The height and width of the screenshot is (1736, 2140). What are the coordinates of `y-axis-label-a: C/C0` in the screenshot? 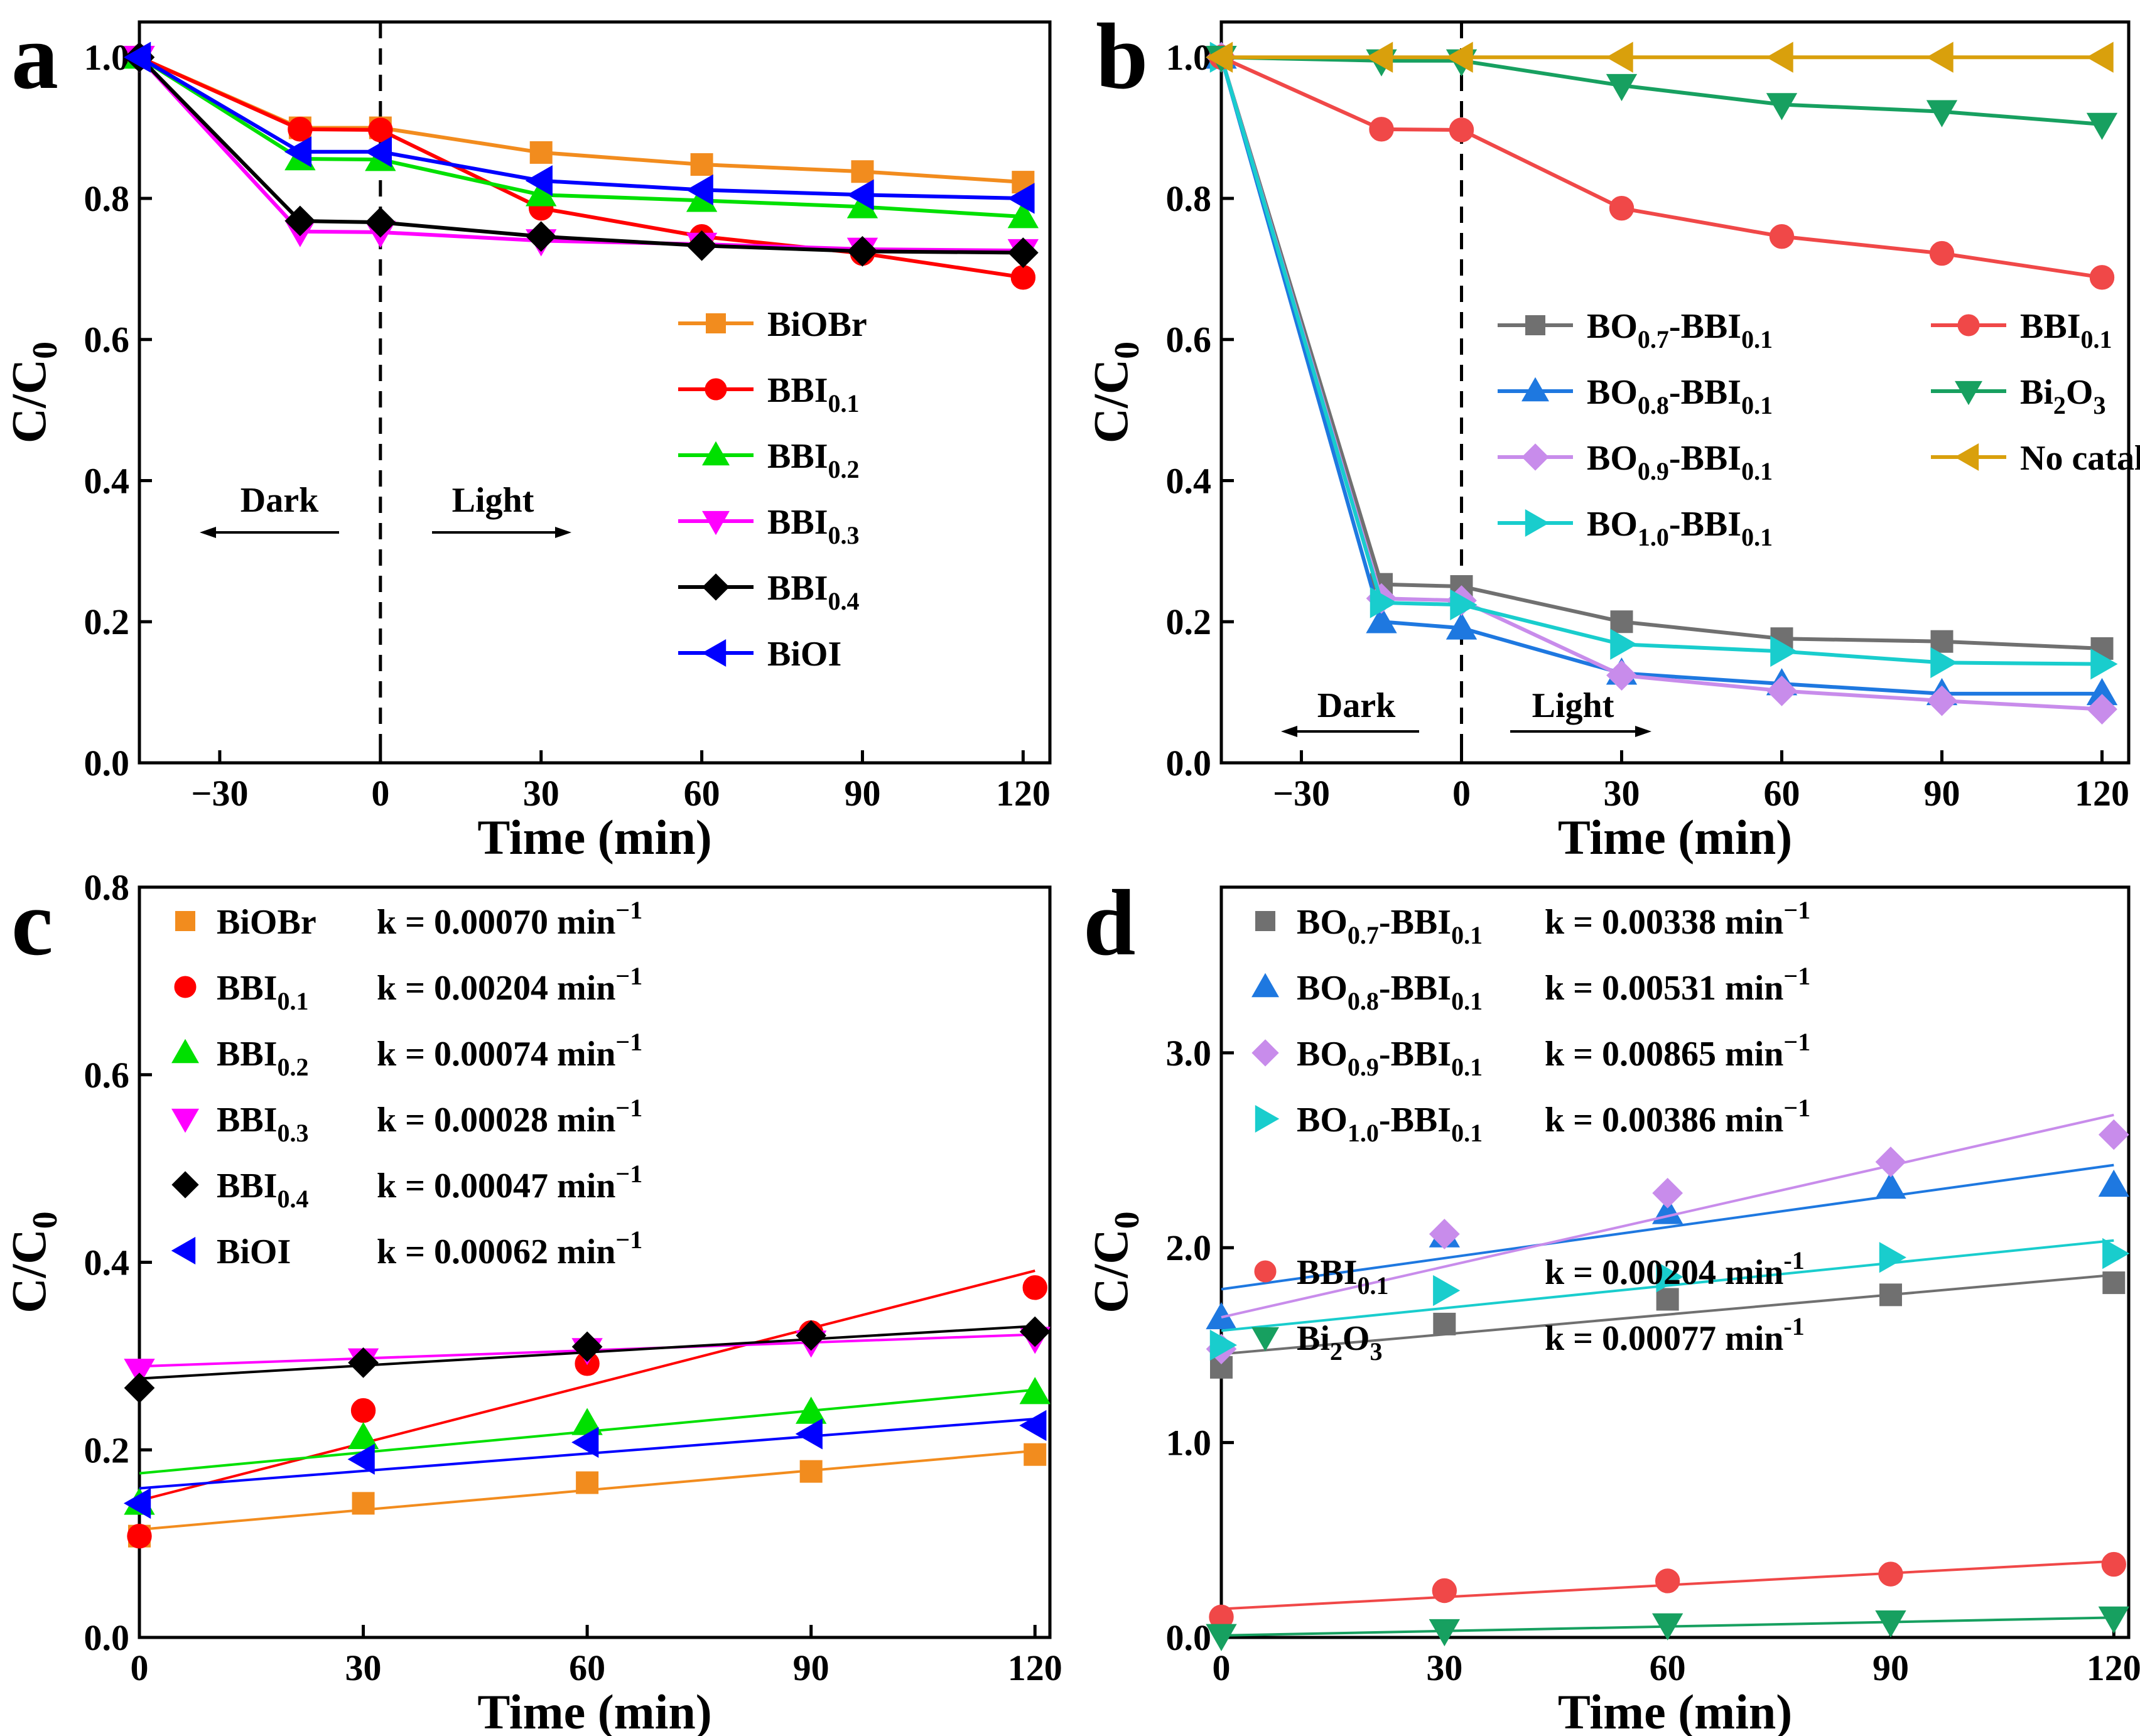 It's located at (33, 393).